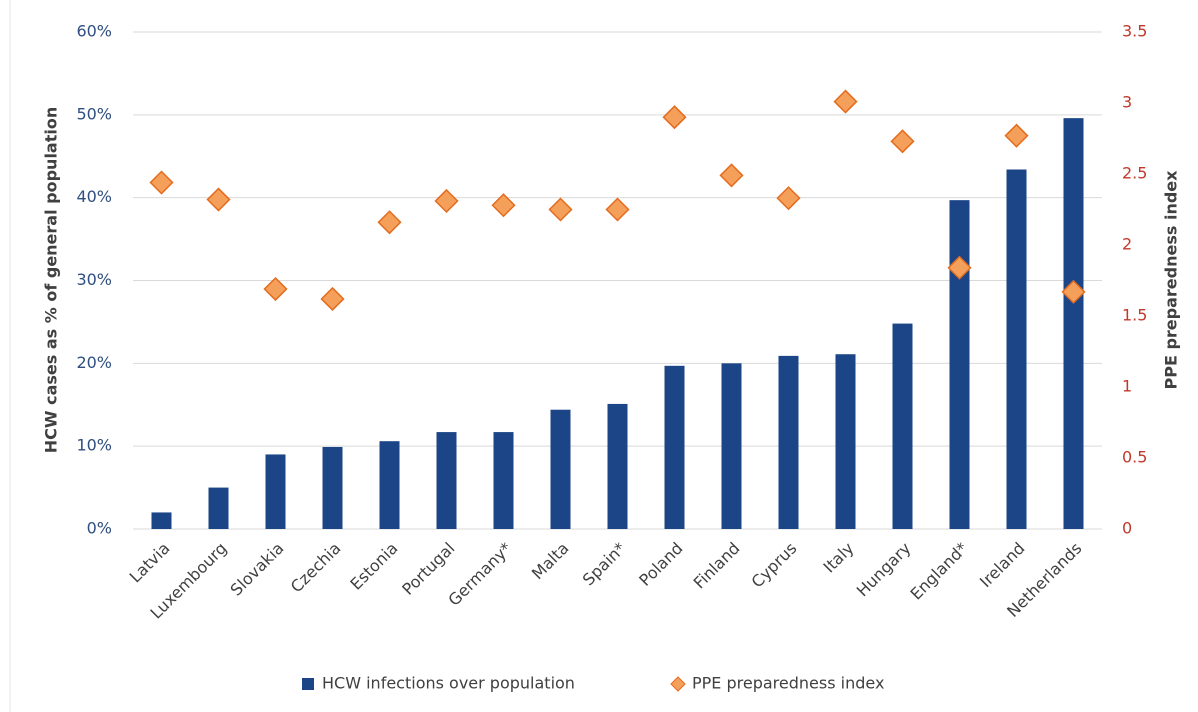 The width and height of the screenshot is (1198, 712). What do you see at coordinates (1134, 173) in the screenshot?
I see `y2-tick-label: 2.5` at bounding box center [1134, 173].